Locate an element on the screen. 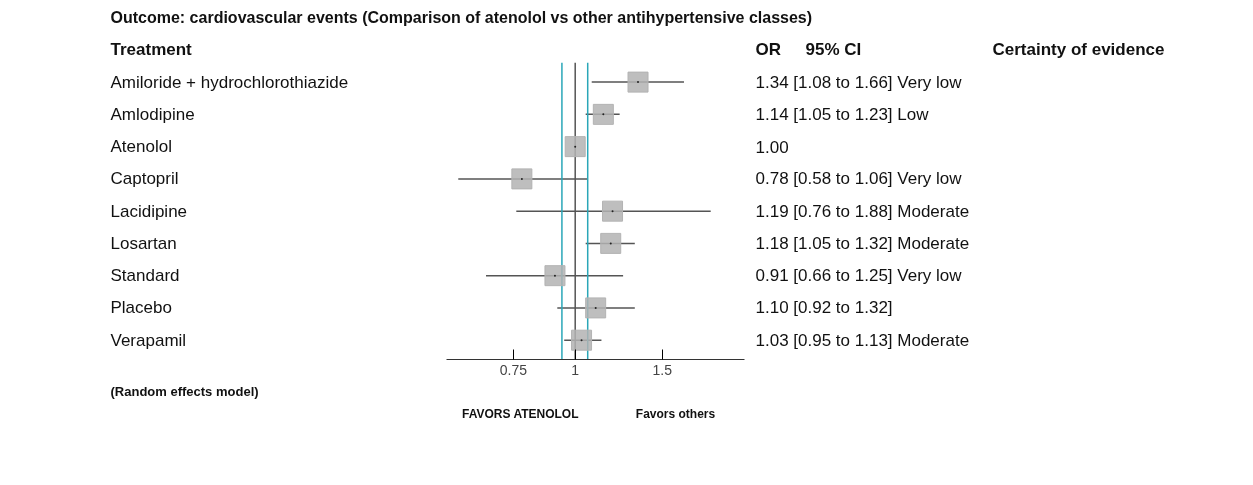 The image size is (1253, 485). y-tick-label: Placebo is located at coordinates (141, 308).